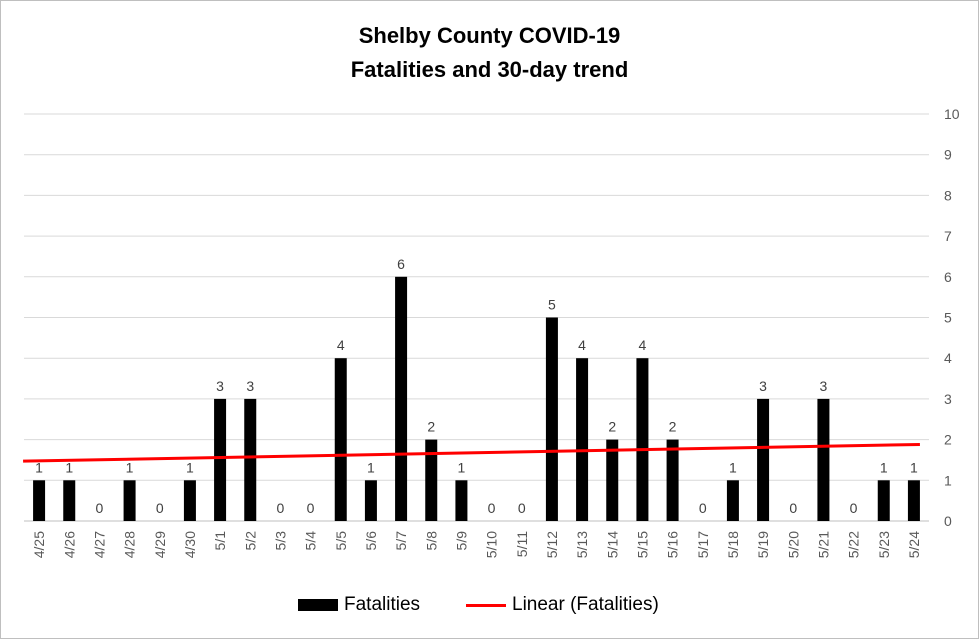 The image size is (979, 639). What do you see at coordinates (552, 305) in the screenshot?
I see `bar-value-label: 5` at bounding box center [552, 305].